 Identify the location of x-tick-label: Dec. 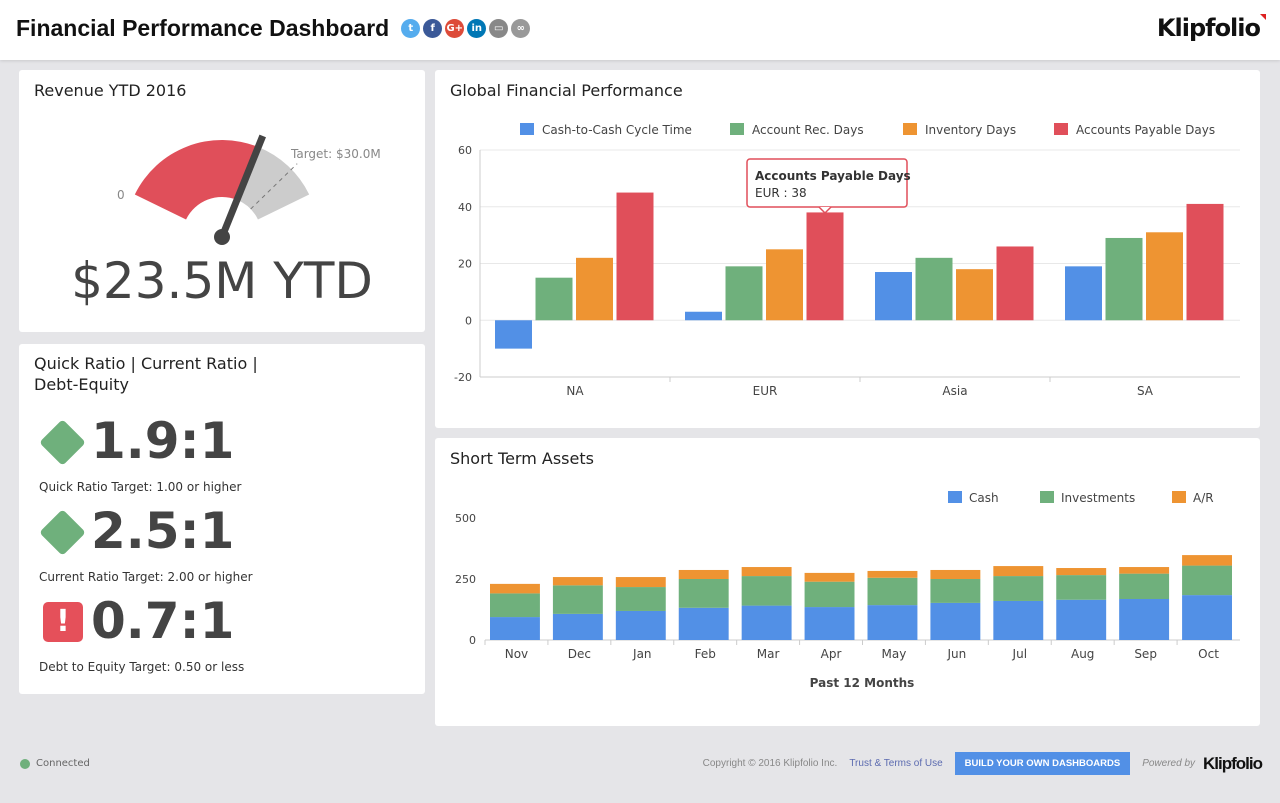
(579, 654).